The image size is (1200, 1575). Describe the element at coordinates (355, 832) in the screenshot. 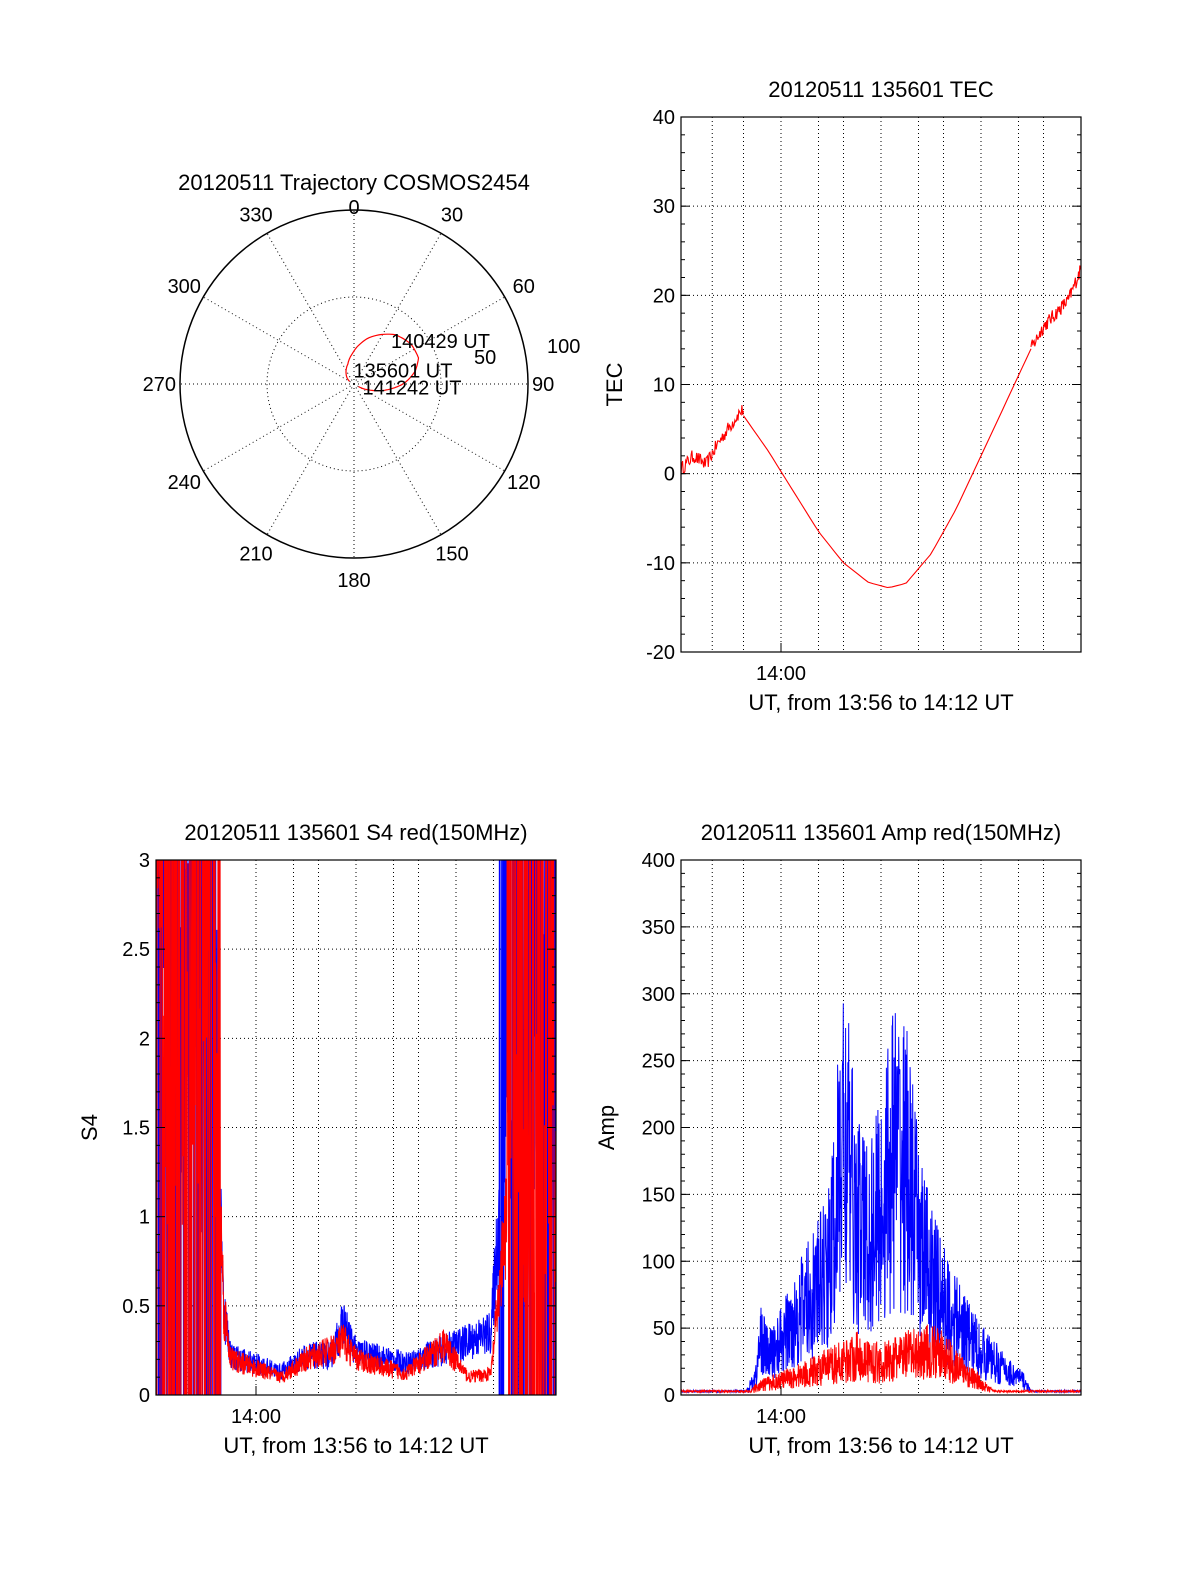

I see `chart-title: 20120511 135601 S4 red(150MHz)` at that location.